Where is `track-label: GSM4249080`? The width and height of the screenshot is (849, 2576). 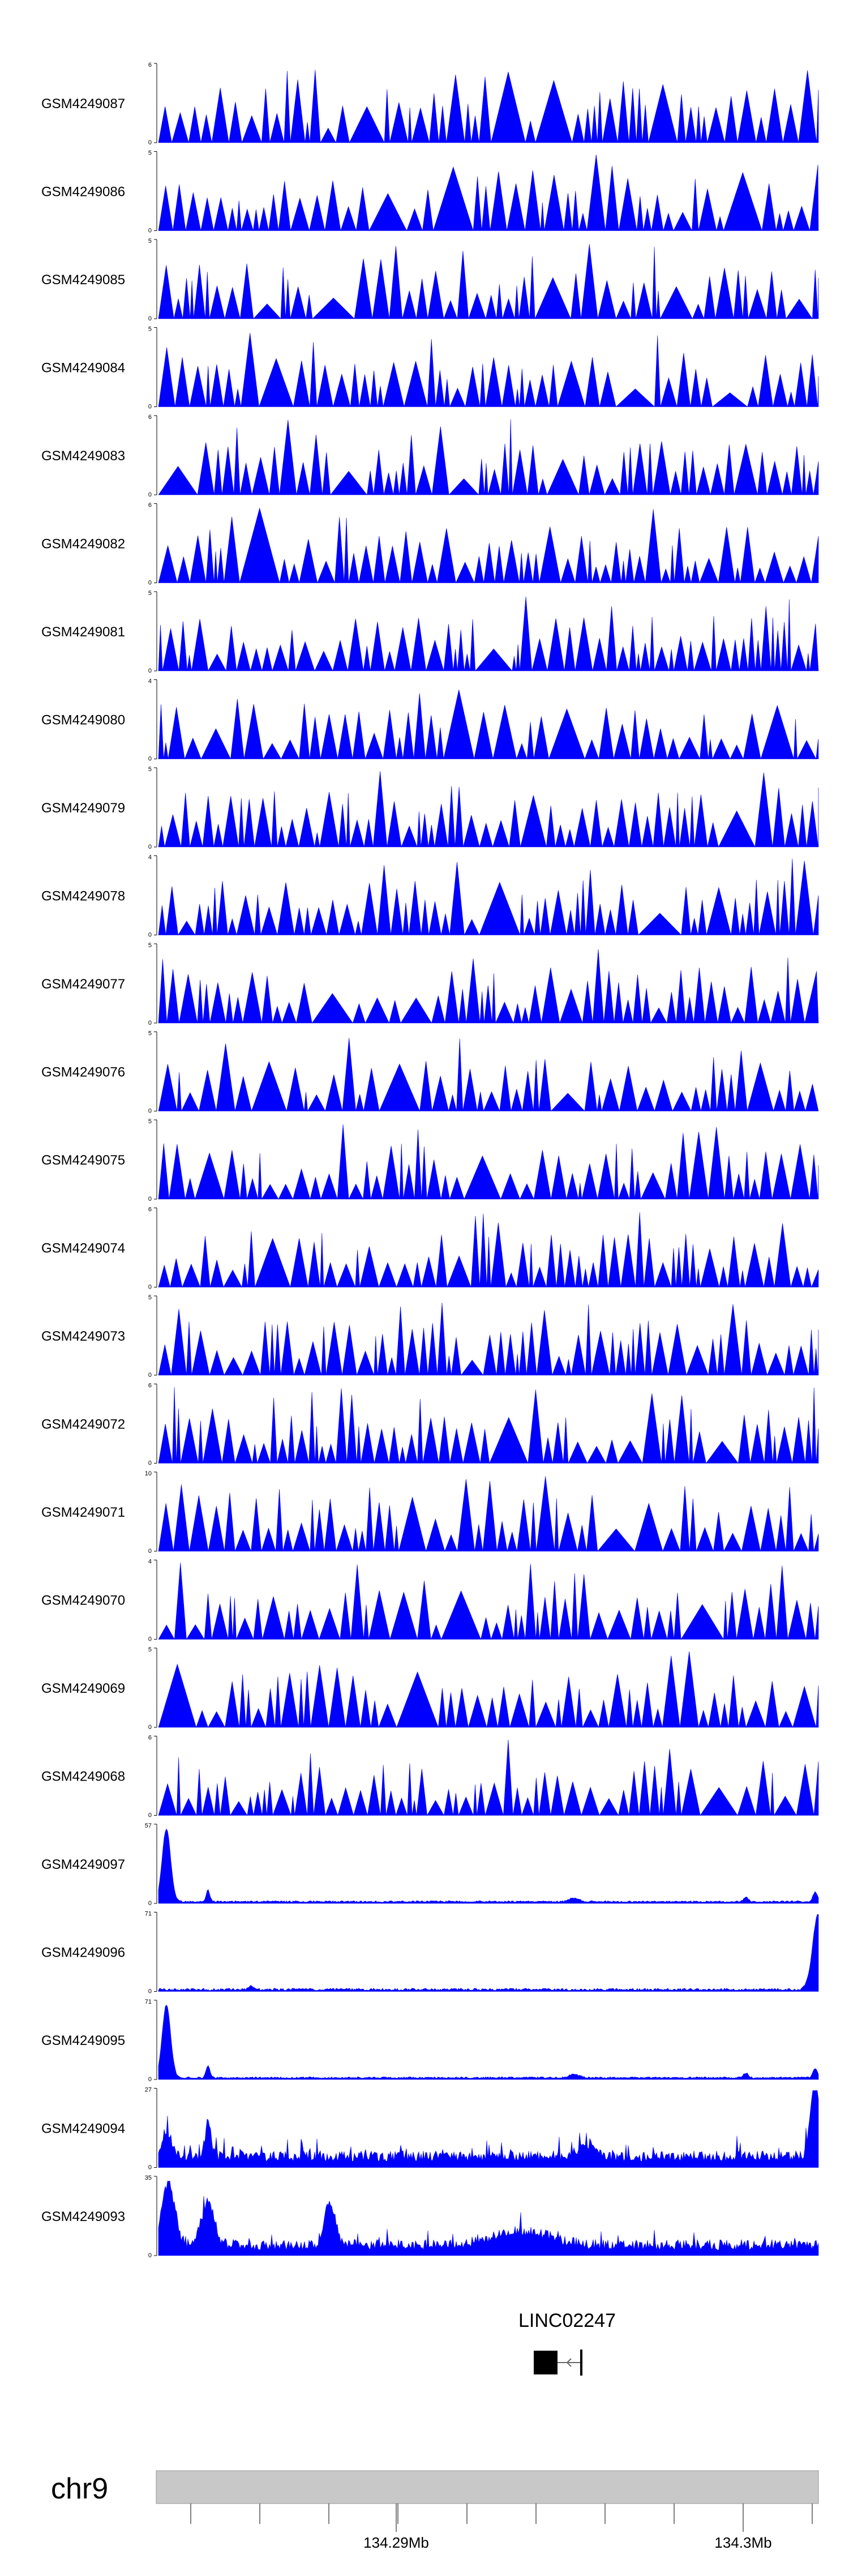 track-label: GSM4249080 is located at coordinates (83, 720).